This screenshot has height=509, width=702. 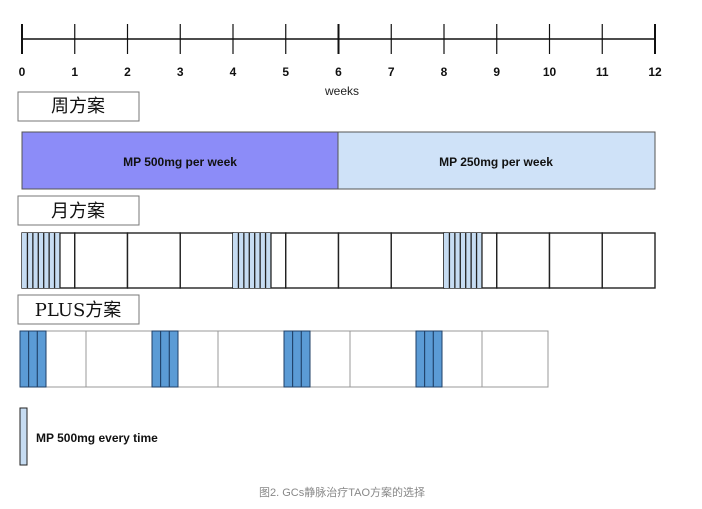 What do you see at coordinates (180, 72) in the screenshot?
I see `axis-tick-label: 3` at bounding box center [180, 72].